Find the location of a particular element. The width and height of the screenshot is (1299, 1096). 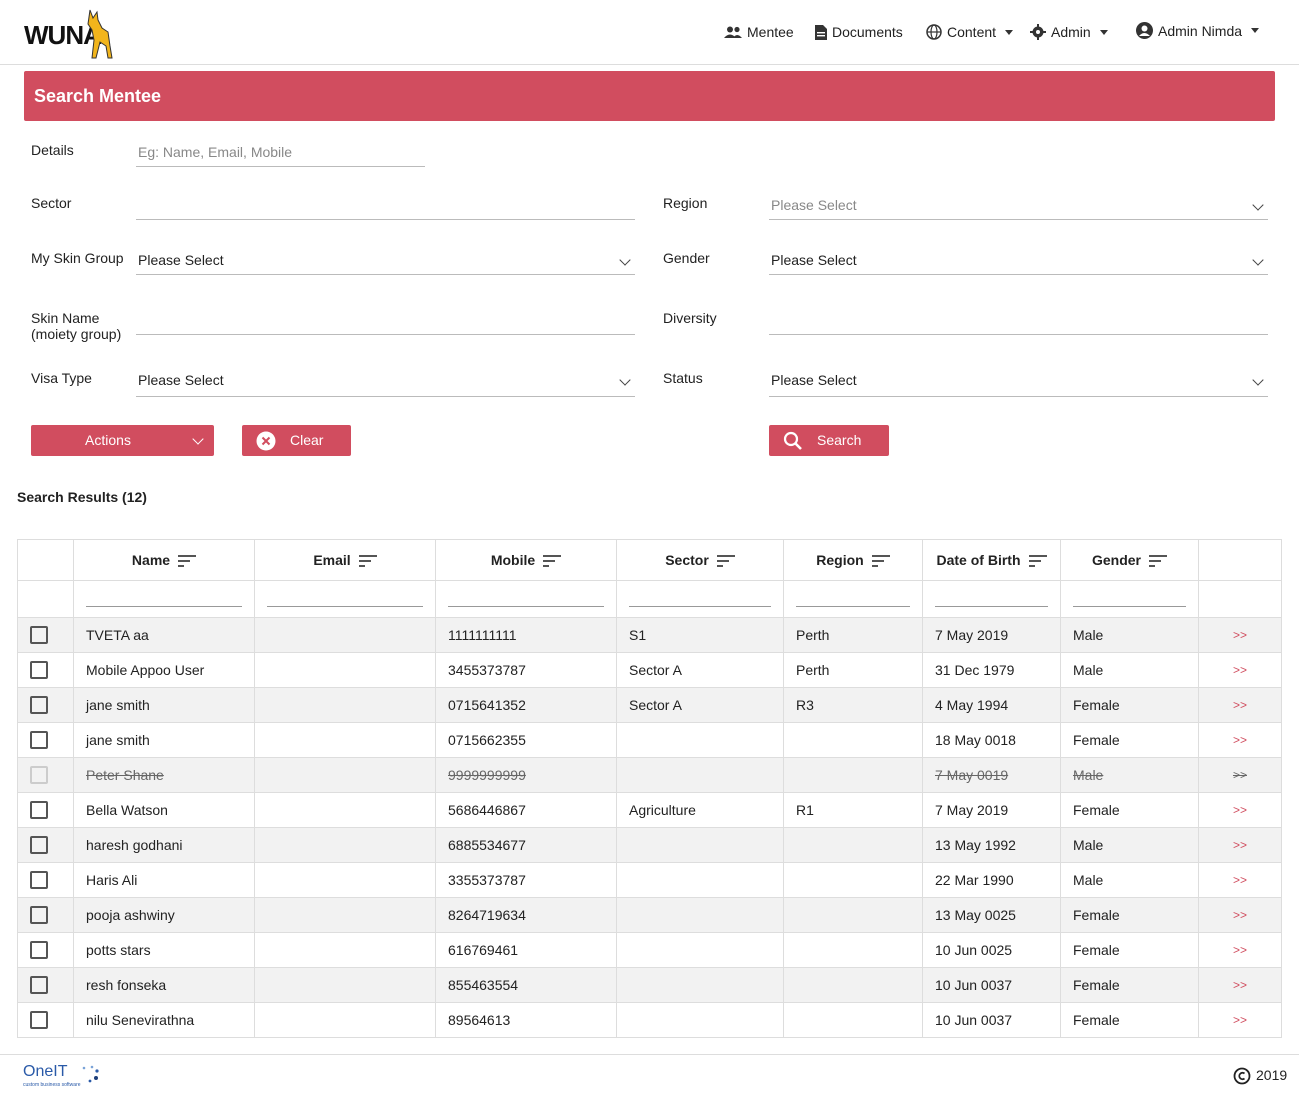

result-row: resh fonseka 855463554 10 Jun 0037 Female >> is located at coordinates (649, 985).